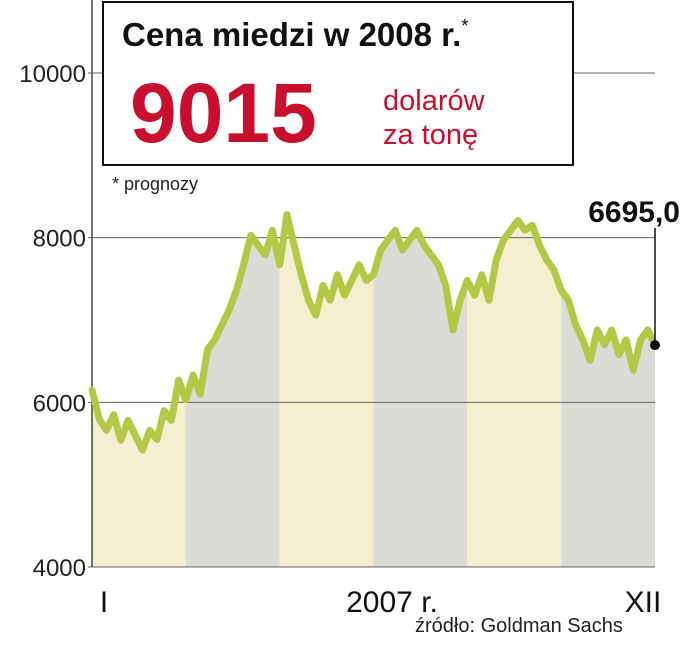  What do you see at coordinates (59, 239) in the screenshot?
I see `y-tick-label: 8000` at bounding box center [59, 239].